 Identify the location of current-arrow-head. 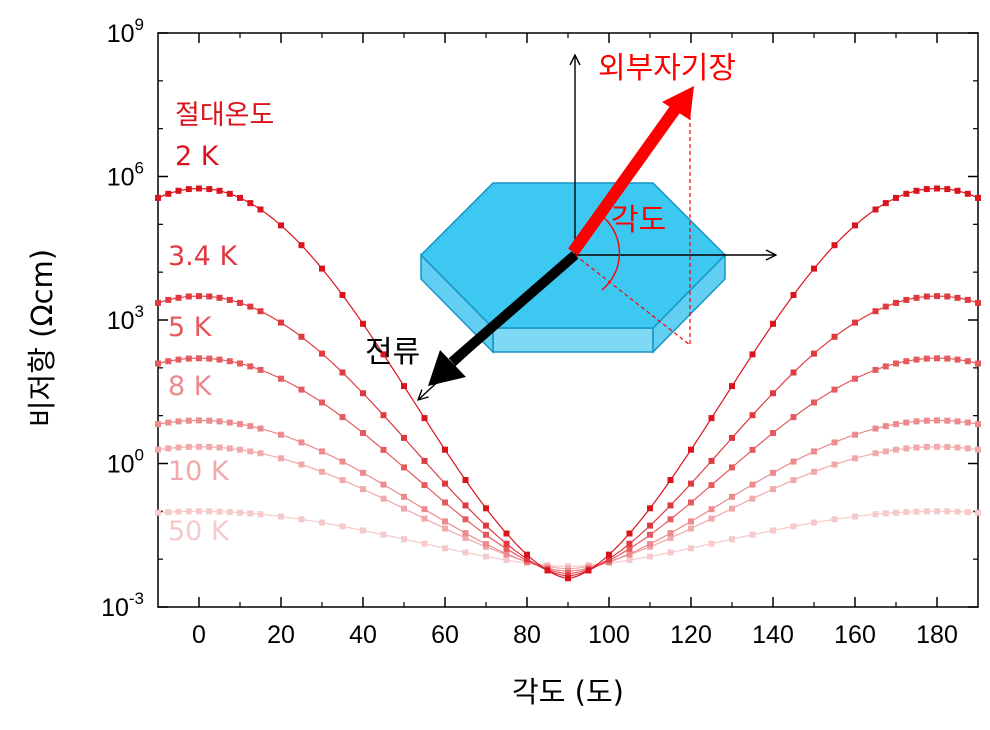
(447, 368).